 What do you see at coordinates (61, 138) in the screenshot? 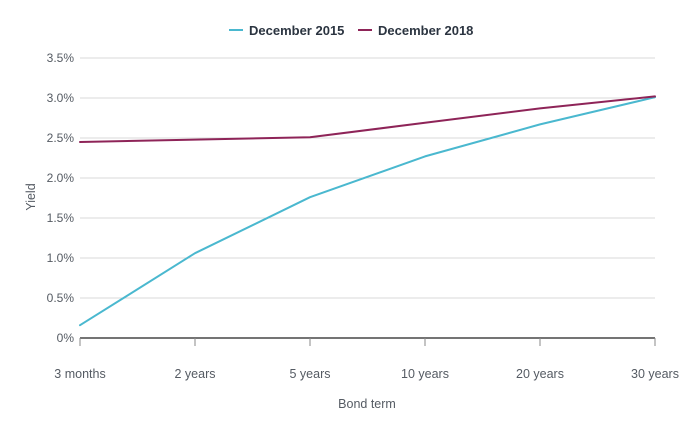
I see `y-tick-label-2-5: 2.5%` at bounding box center [61, 138].